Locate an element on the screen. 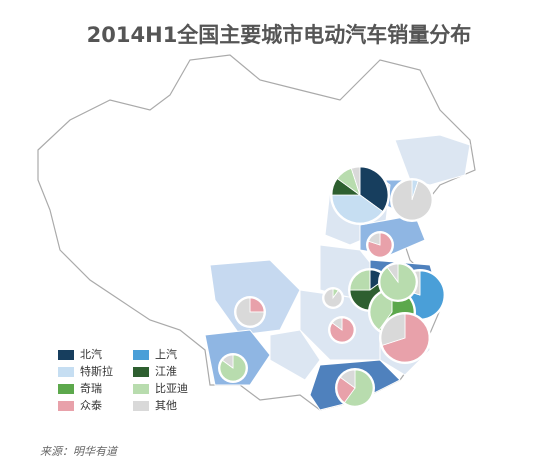 This screenshot has height=474, width=558. legend-label: 北汽 is located at coordinates (91, 354).